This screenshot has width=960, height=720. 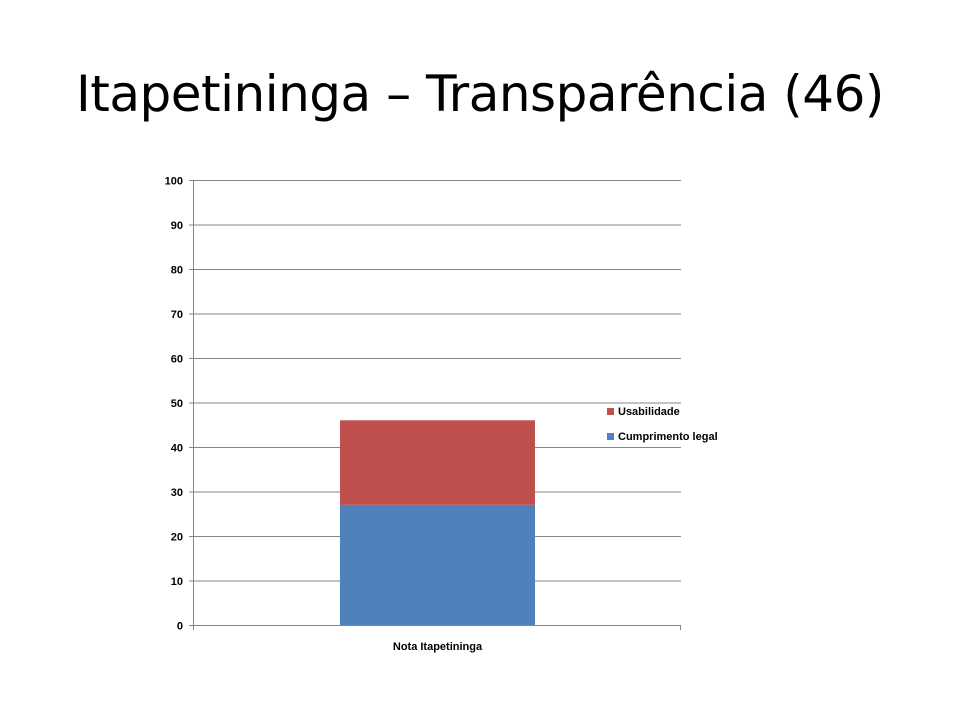 I want to click on bar-segment-usabilidade, so click(x=437, y=462).